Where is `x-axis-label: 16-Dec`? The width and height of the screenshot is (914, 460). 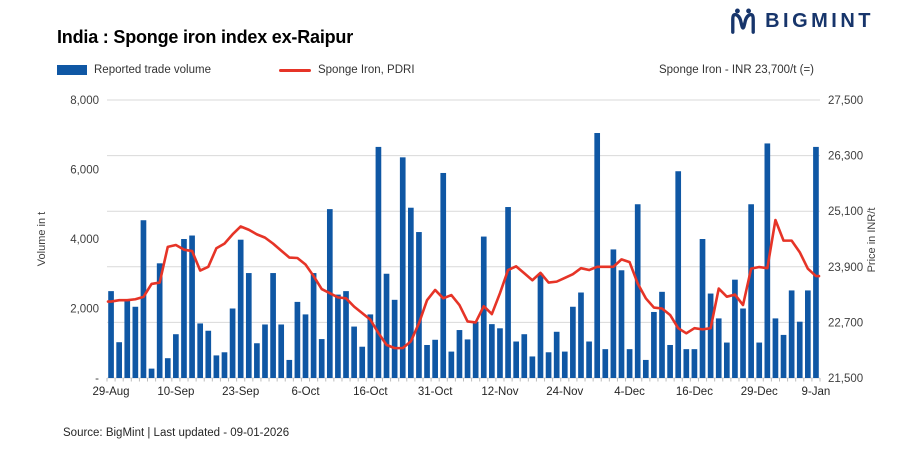
x-axis-label: 16-Dec is located at coordinates (694, 392).